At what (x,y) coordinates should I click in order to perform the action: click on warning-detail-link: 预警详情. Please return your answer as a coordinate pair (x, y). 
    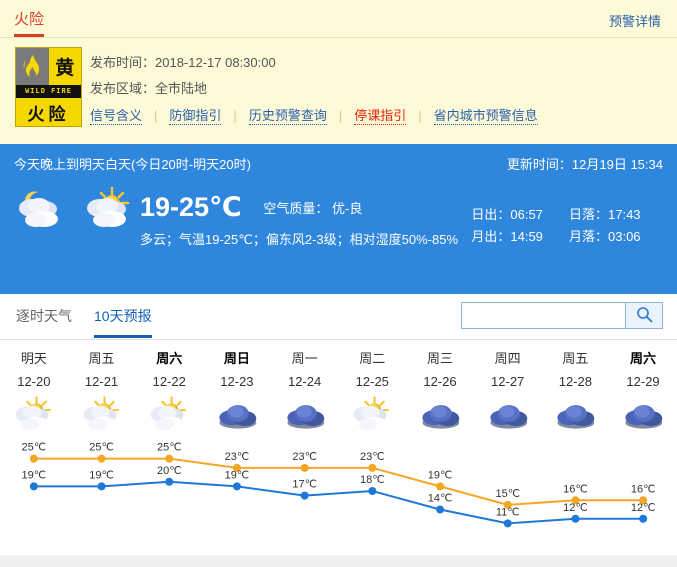
    Looking at the image, I should click on (634, 21).